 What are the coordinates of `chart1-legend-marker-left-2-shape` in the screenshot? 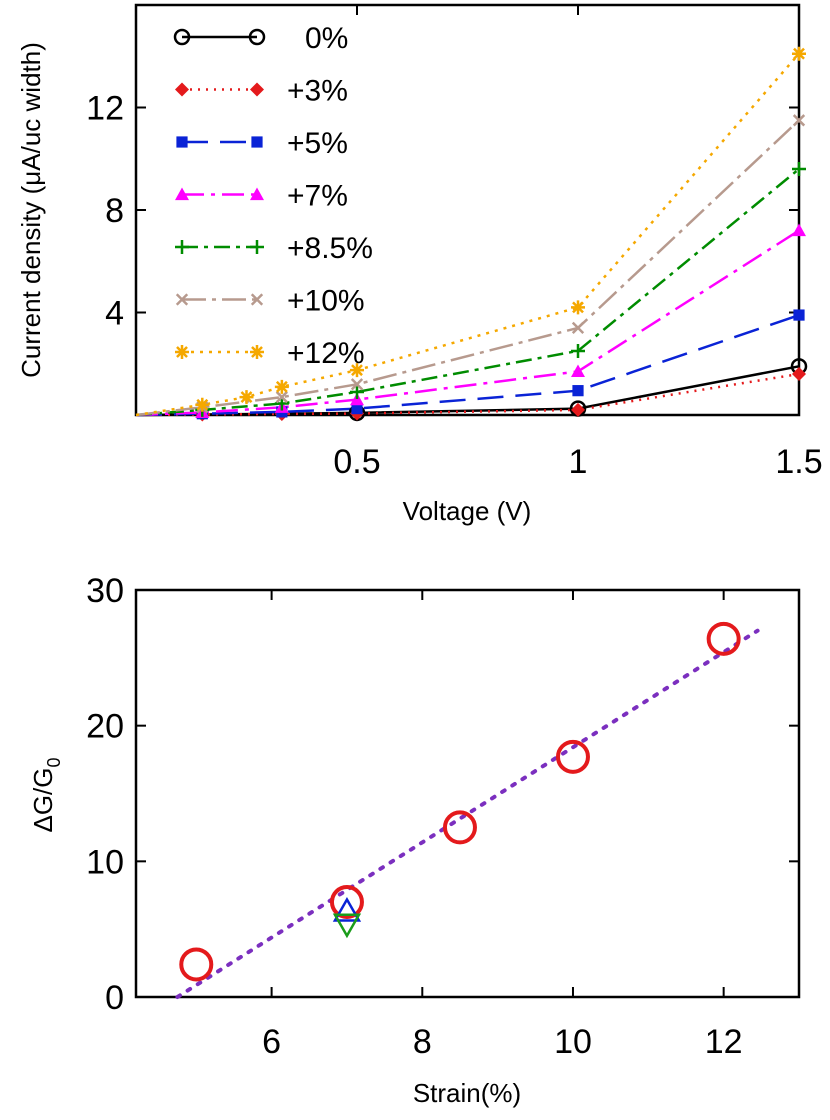 It's located at (182, 142).